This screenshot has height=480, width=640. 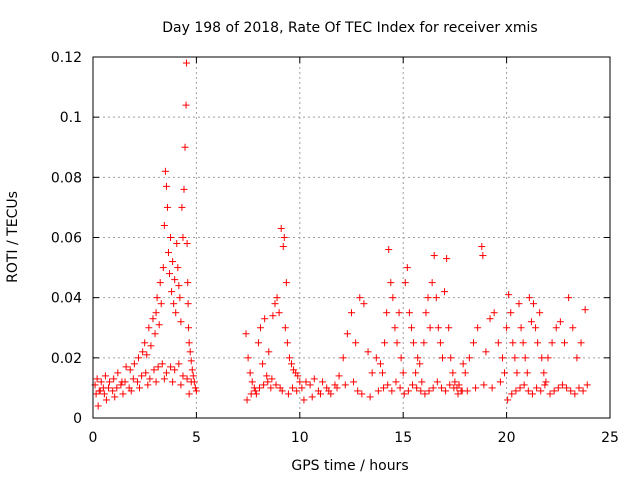 I want to click on x-tick-label: 0, so click(x=93, y=438).